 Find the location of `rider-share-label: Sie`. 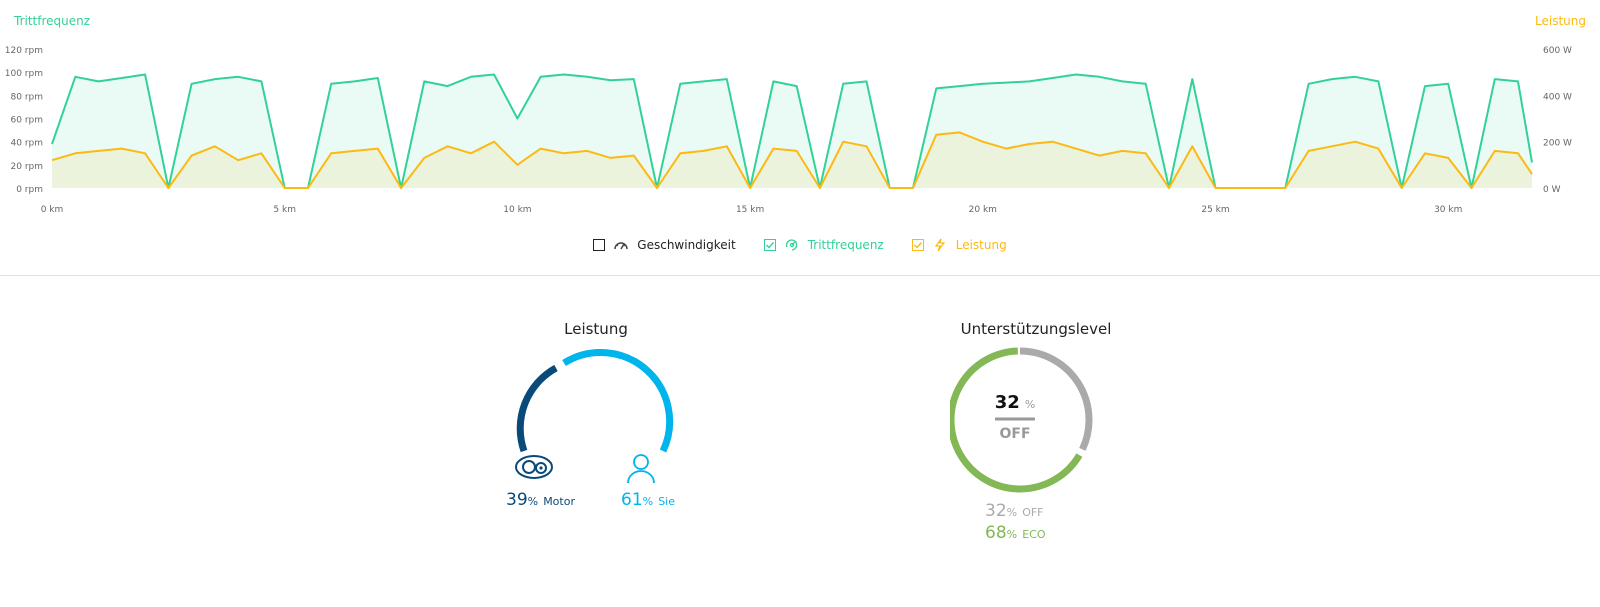

rider-share-label: Sie is located at coordinates (666, 501).